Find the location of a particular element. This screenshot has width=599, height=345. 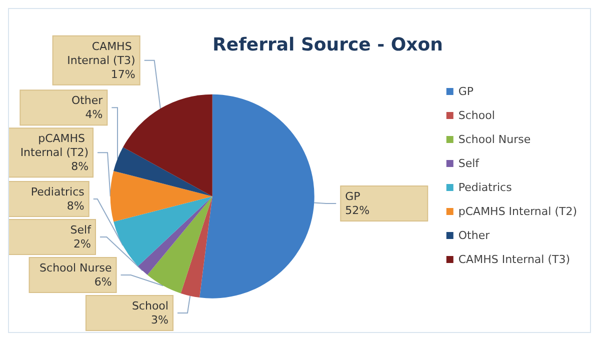

legend-label: pCAMHS Internal (T2) is located at coordinates (518, 211).